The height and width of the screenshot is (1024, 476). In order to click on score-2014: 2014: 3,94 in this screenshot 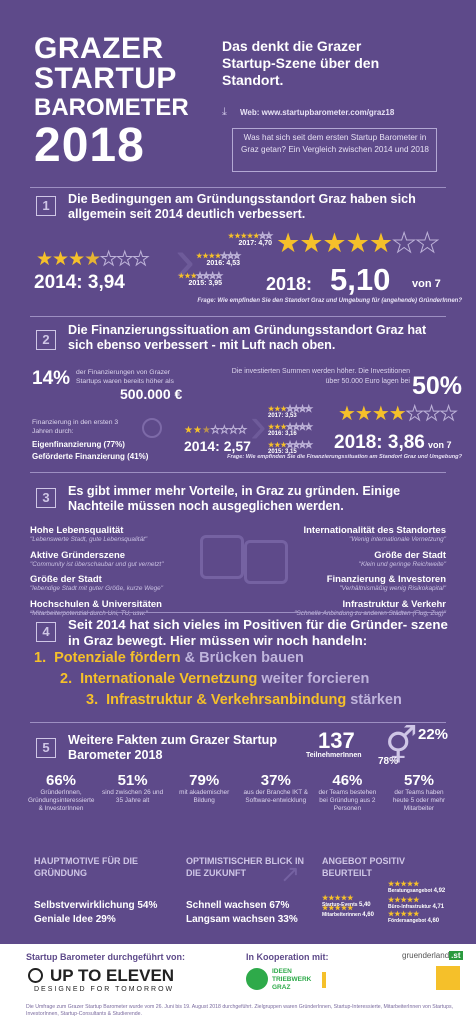, I will do `click(79, 282)`.